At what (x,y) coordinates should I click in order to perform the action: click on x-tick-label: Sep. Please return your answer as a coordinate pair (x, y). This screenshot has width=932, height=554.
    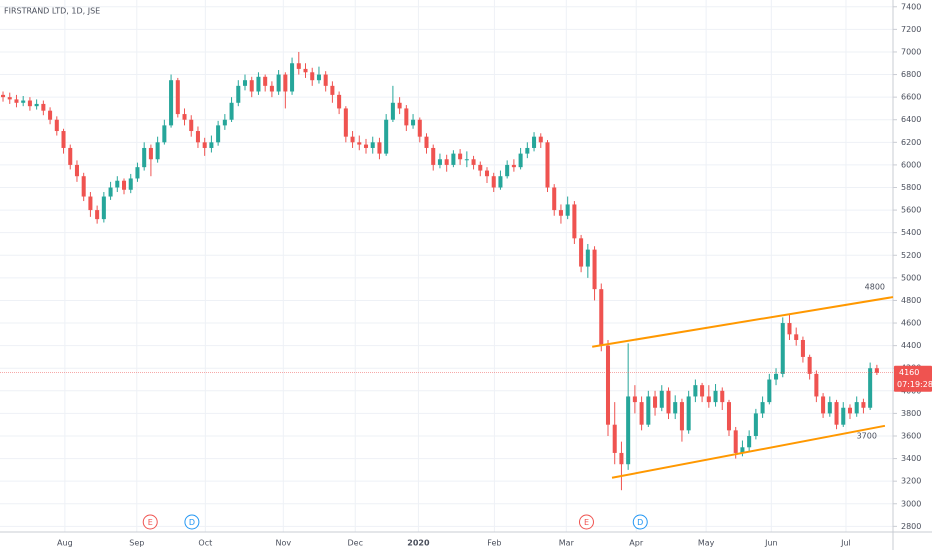
    Looking at the image, I should click on (136, 543).